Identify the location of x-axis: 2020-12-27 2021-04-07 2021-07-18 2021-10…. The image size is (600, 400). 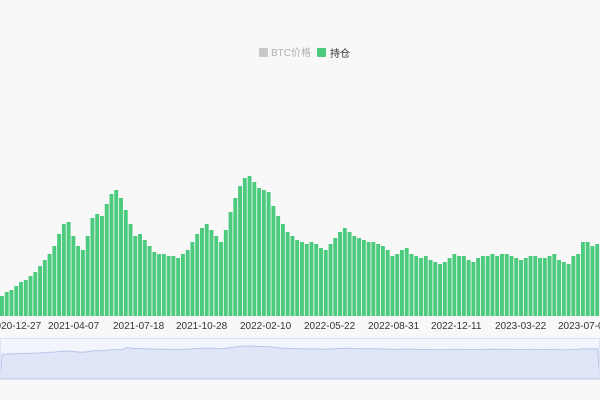
(300, 326).